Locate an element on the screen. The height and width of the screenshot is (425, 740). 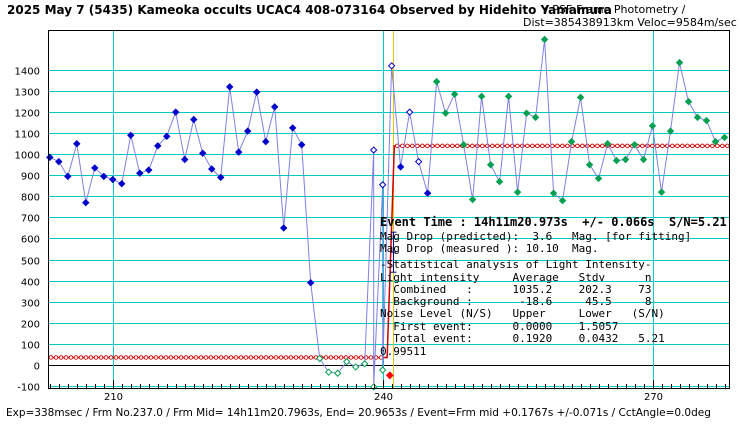
y-tick-label-1400: 1400 is located at coordinates (27, 72).